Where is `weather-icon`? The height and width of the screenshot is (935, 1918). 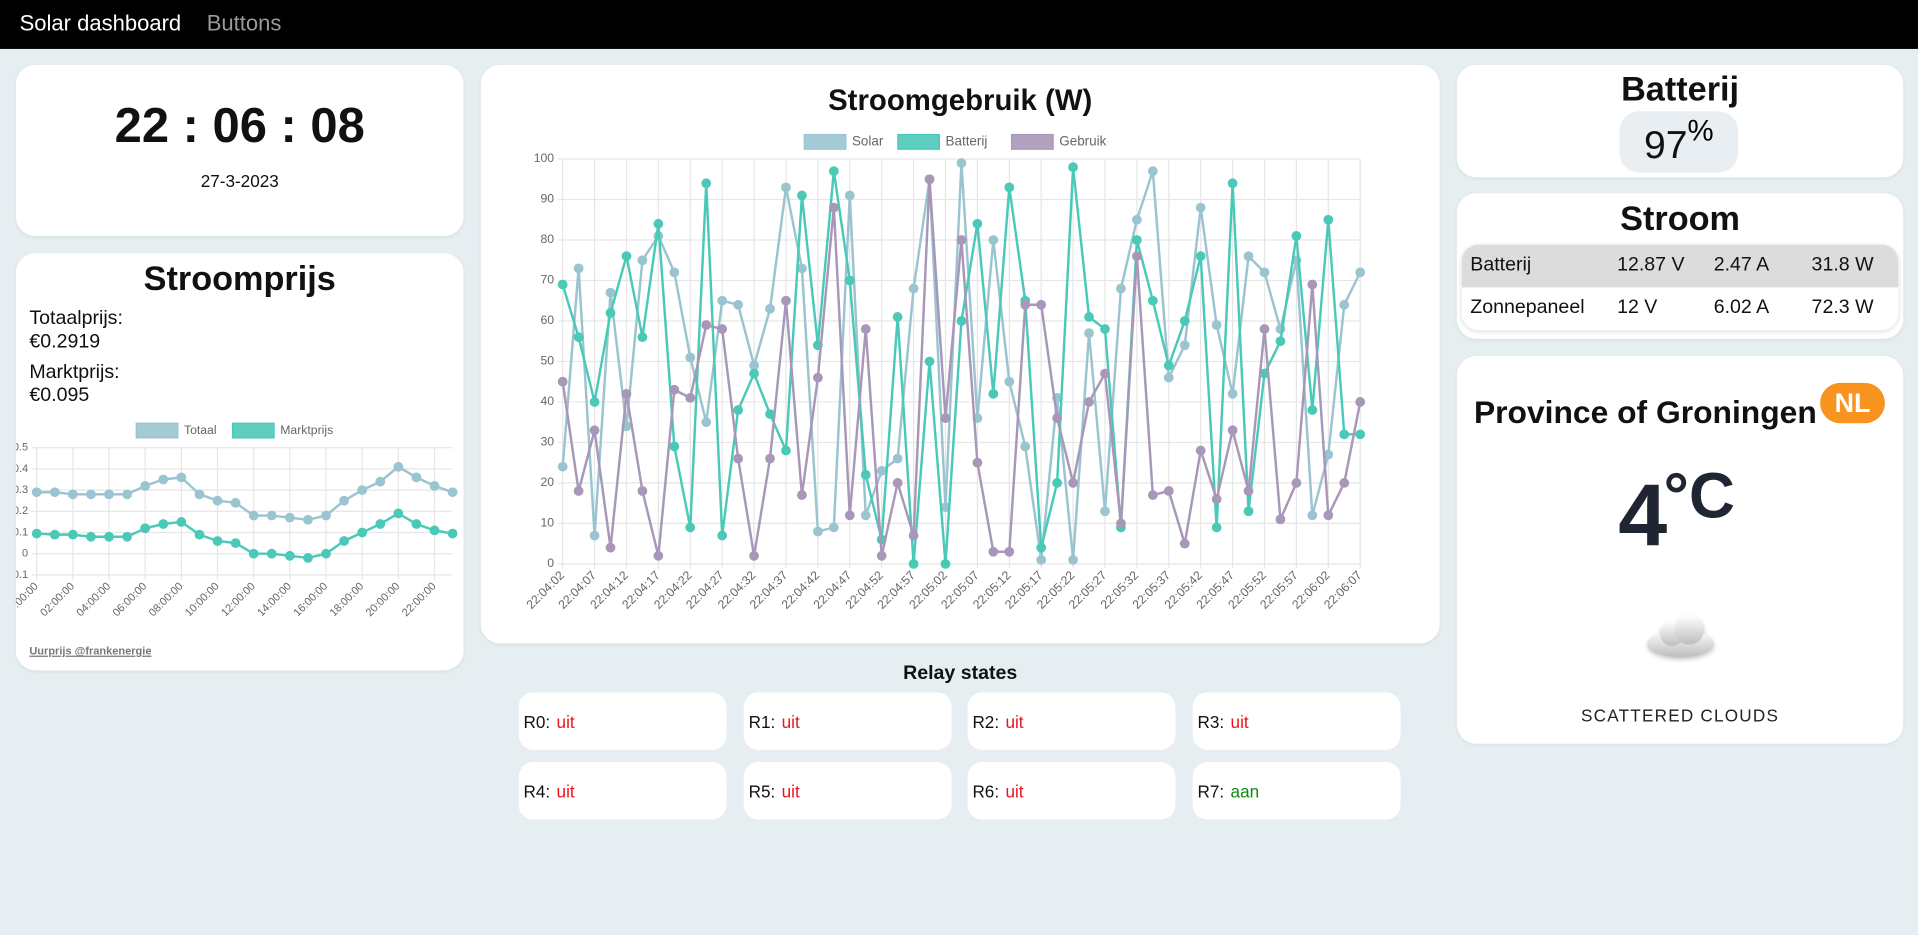 weather-icon is located at coordinates (1680, 636).